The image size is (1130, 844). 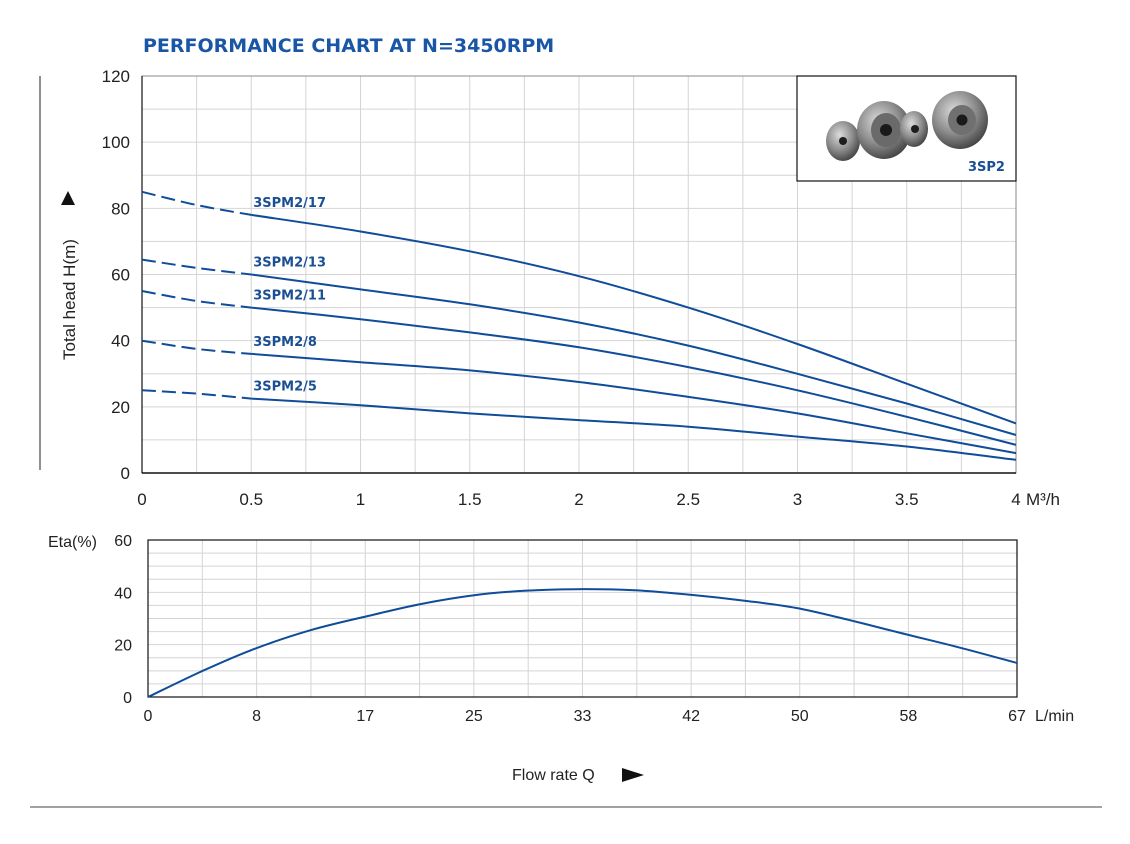 I want to click on head-y-tick-label: 100, so click(x=116, y=142).